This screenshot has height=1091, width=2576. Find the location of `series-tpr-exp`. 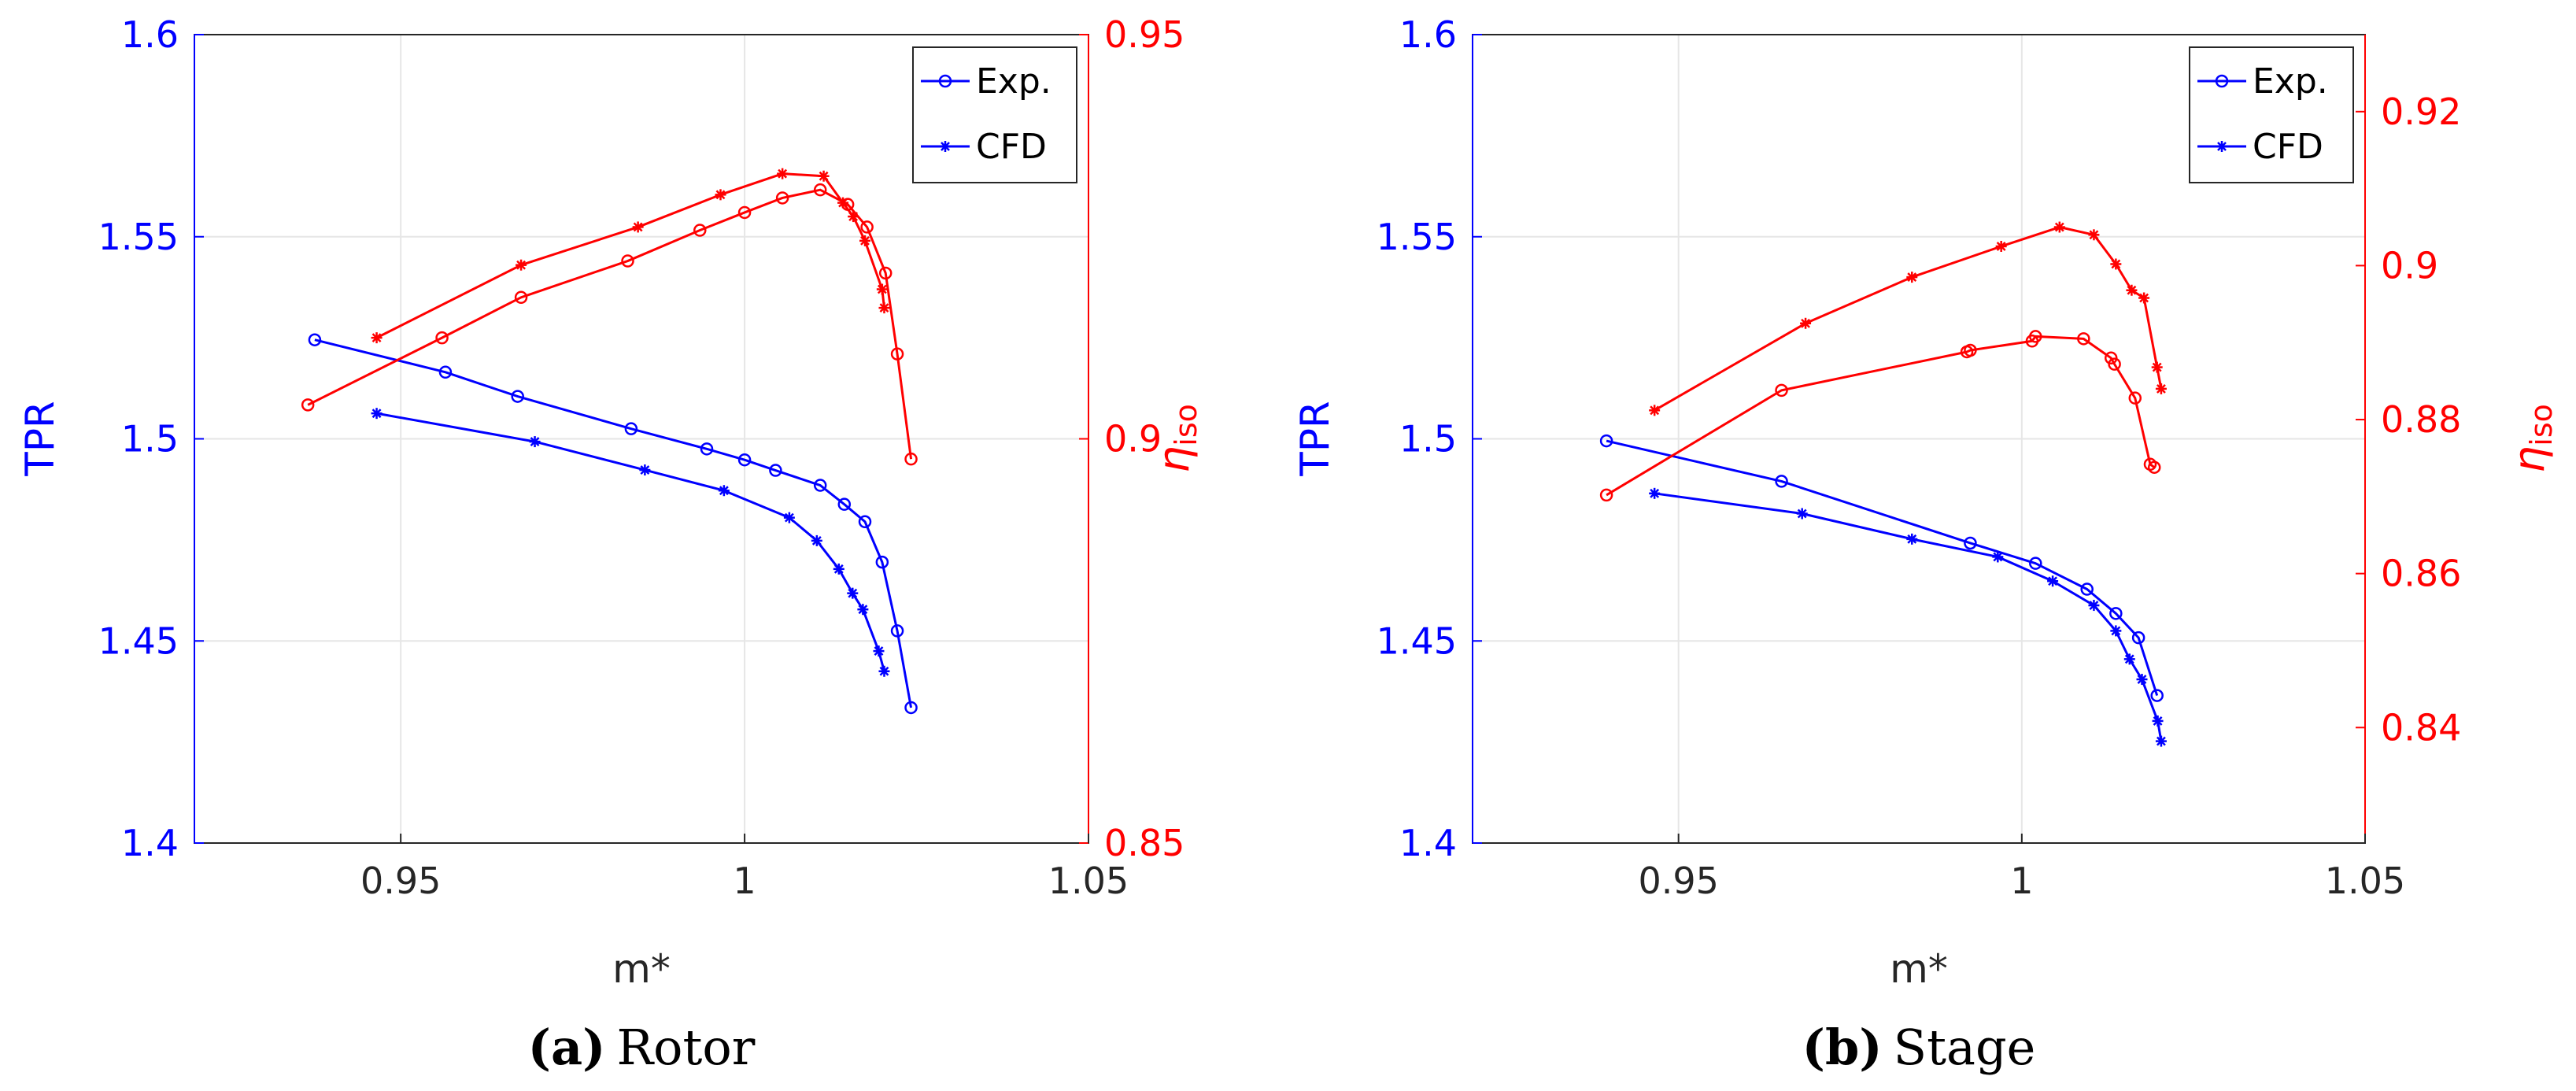

series-tpr-exp is located at coordinates (613, 524).